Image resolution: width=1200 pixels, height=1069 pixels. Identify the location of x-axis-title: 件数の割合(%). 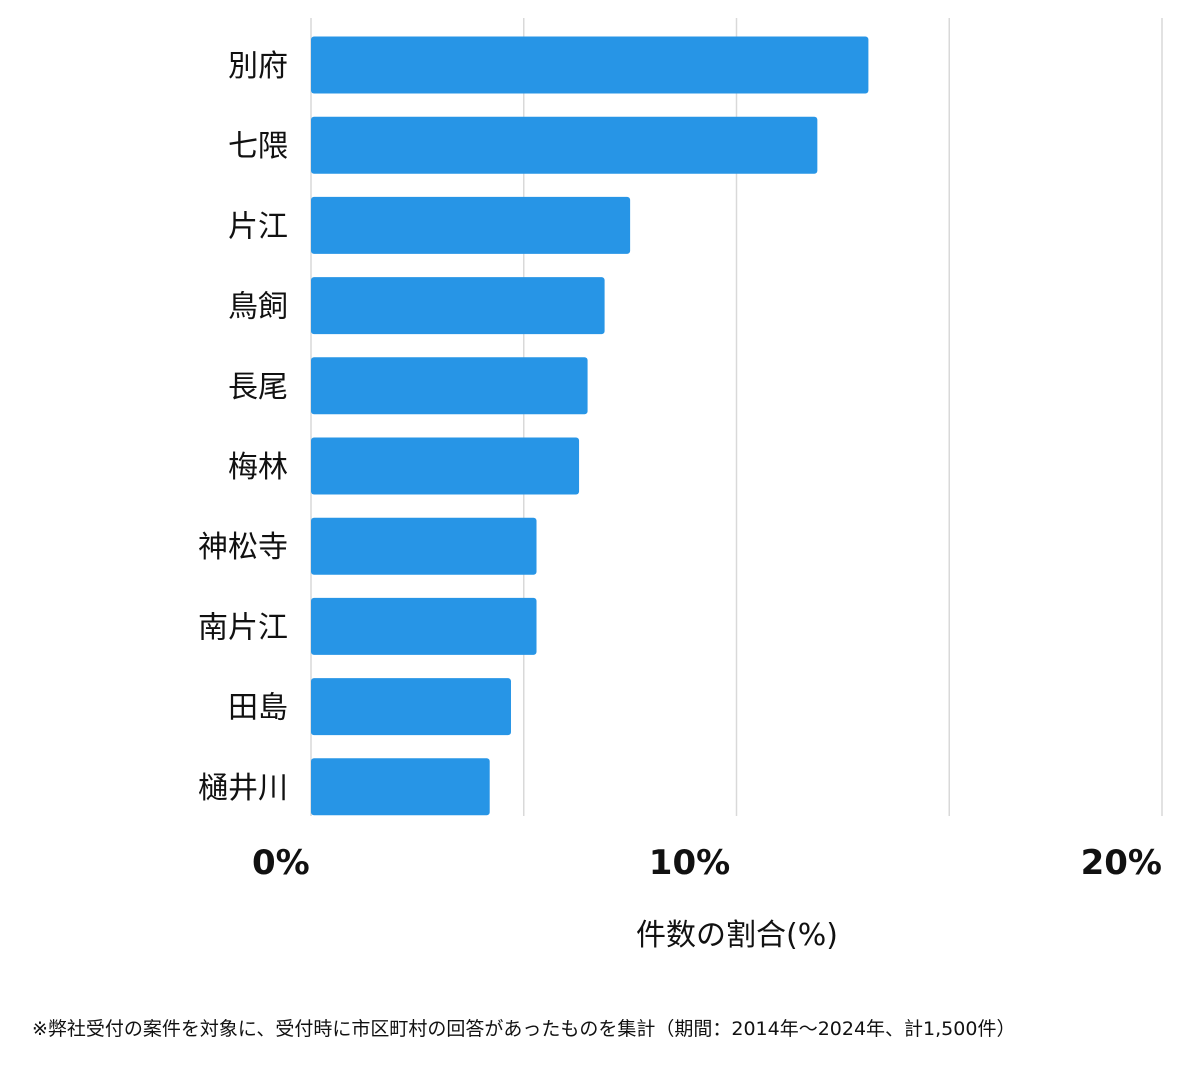
(737, 935).